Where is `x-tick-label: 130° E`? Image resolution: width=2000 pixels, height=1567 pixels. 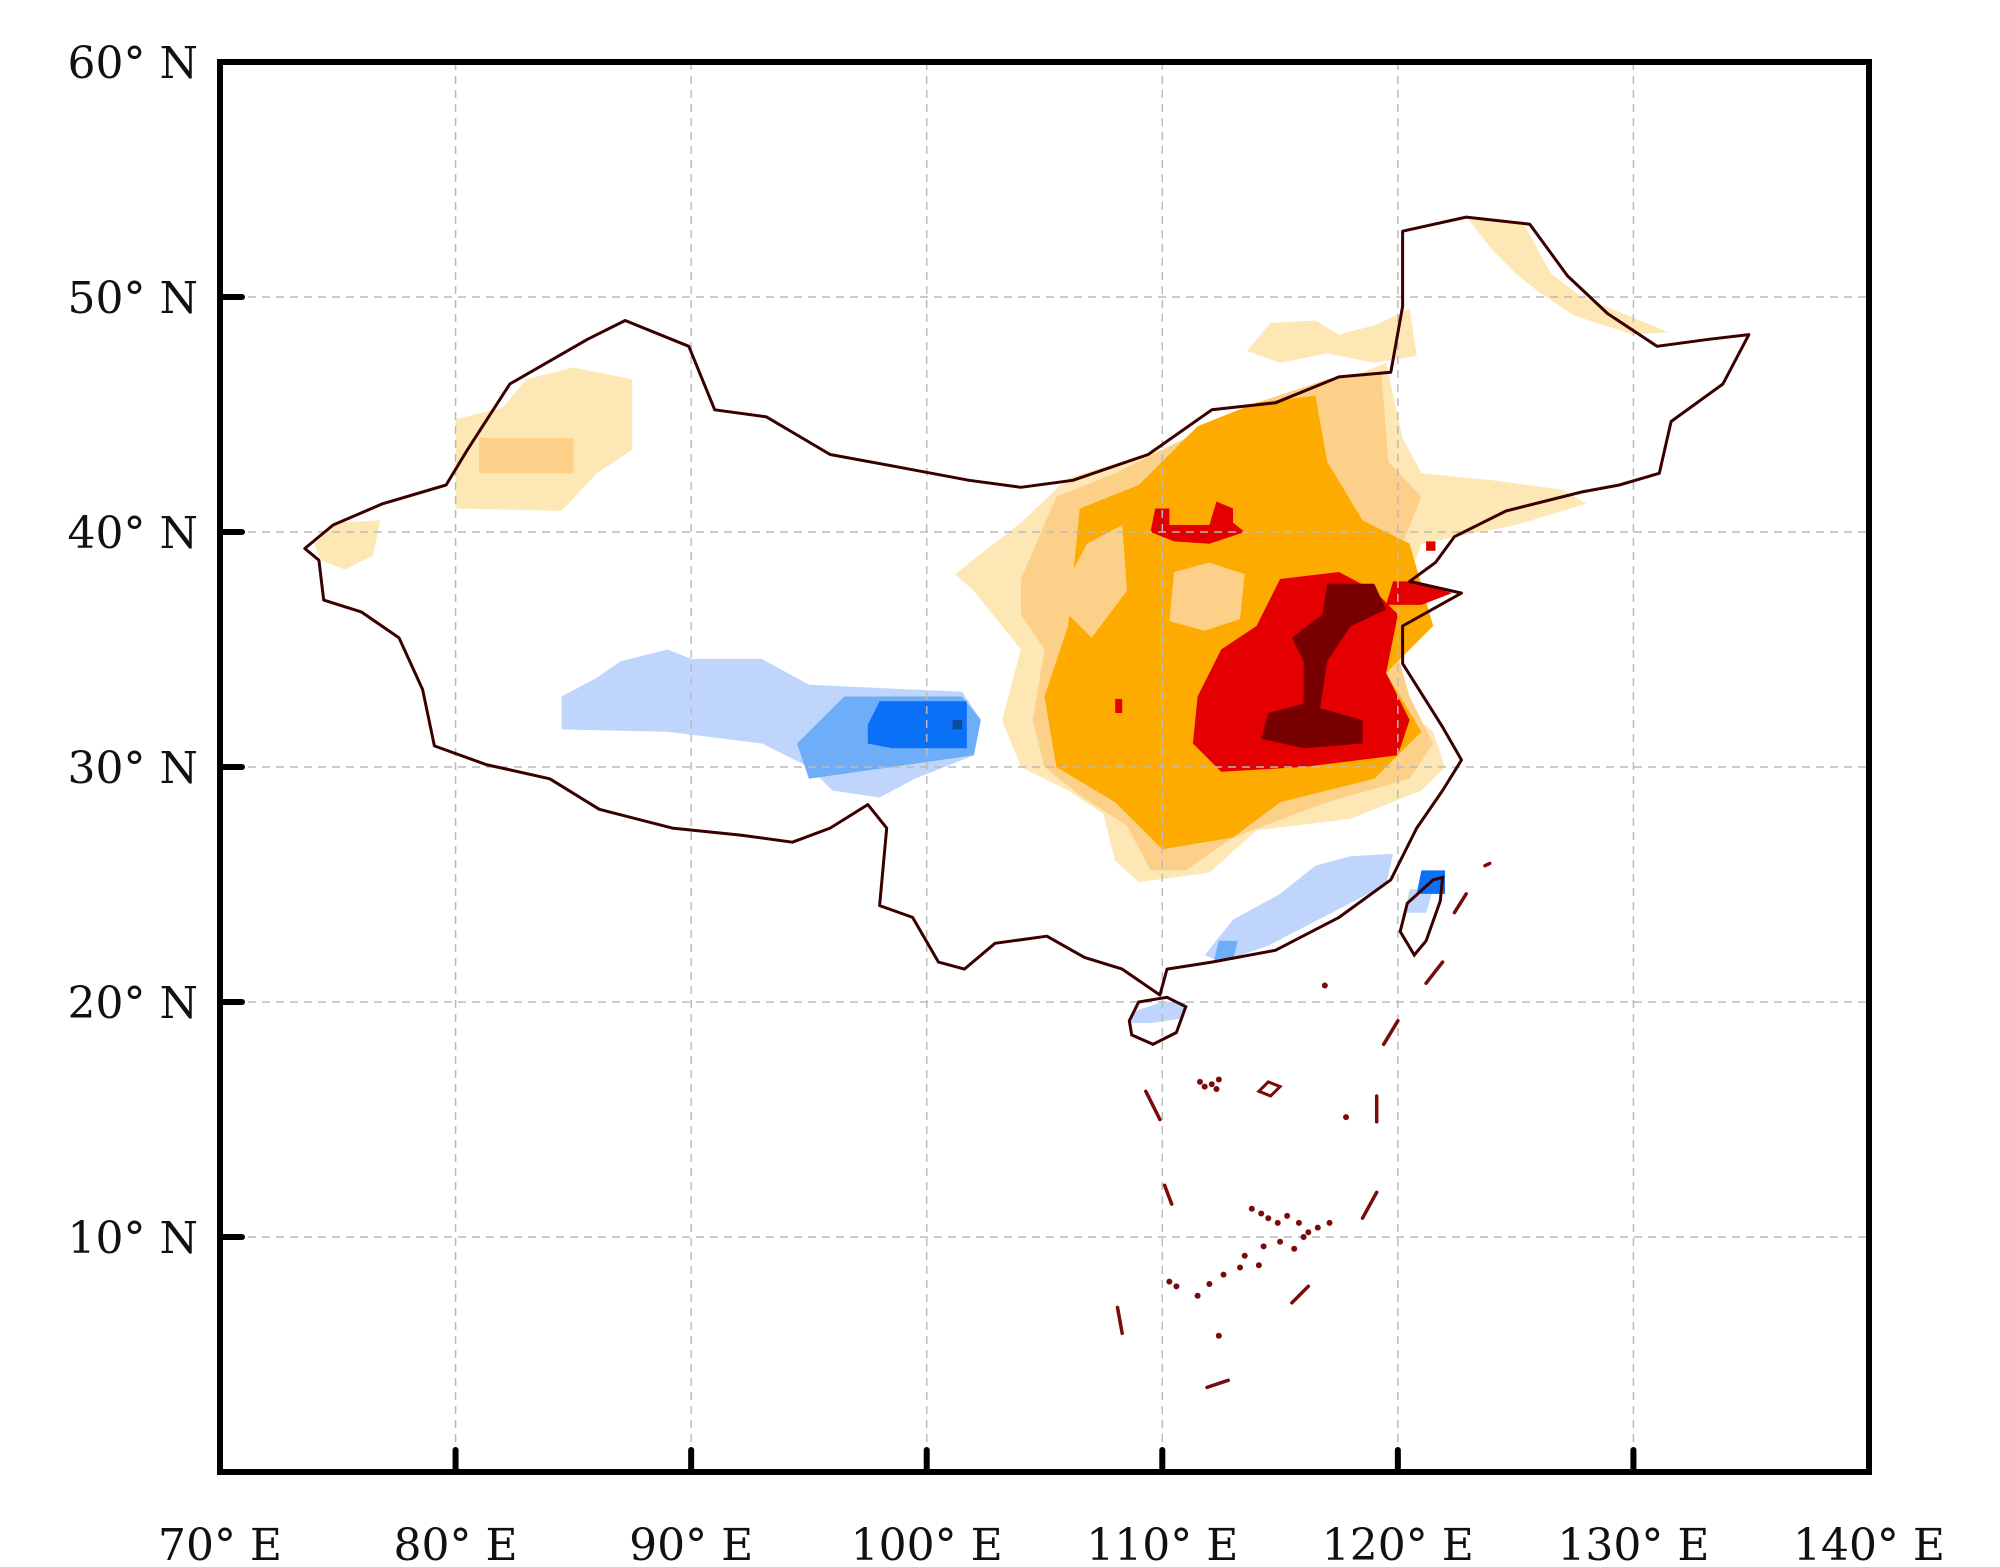
x-tick-label: 130° E is located at coordinates (1633, 1543).